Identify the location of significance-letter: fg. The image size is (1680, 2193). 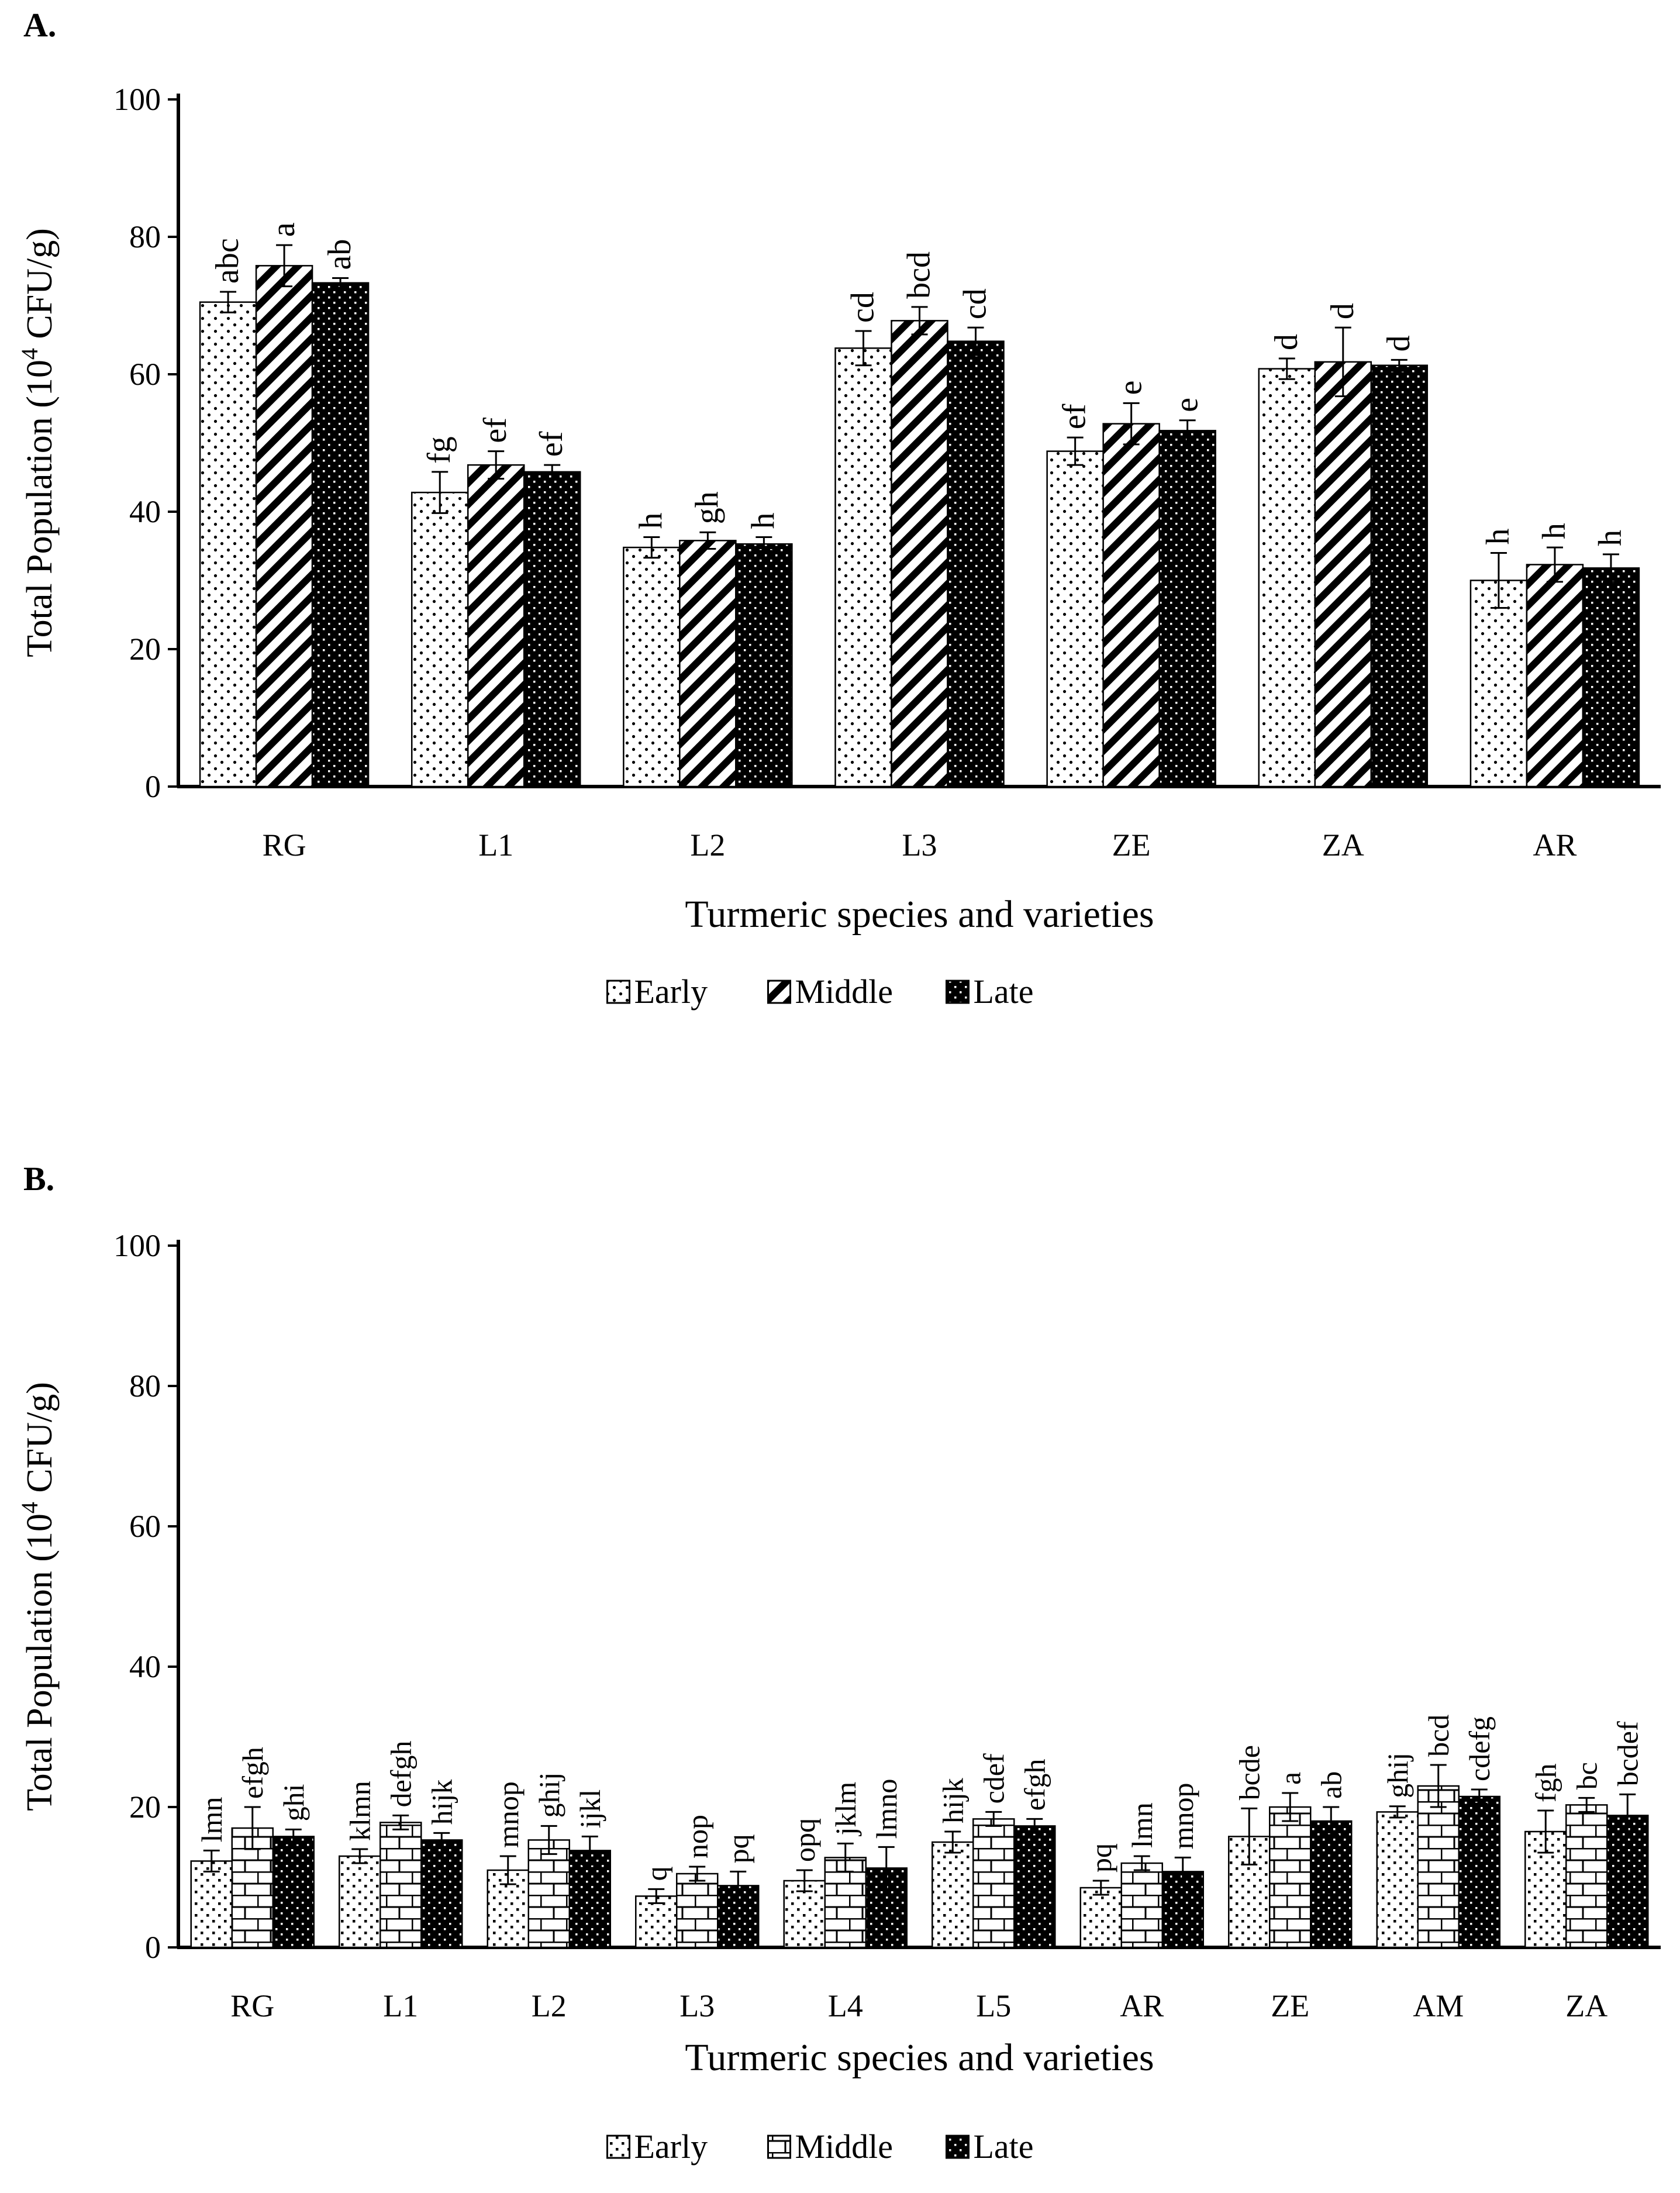
(439, 450).